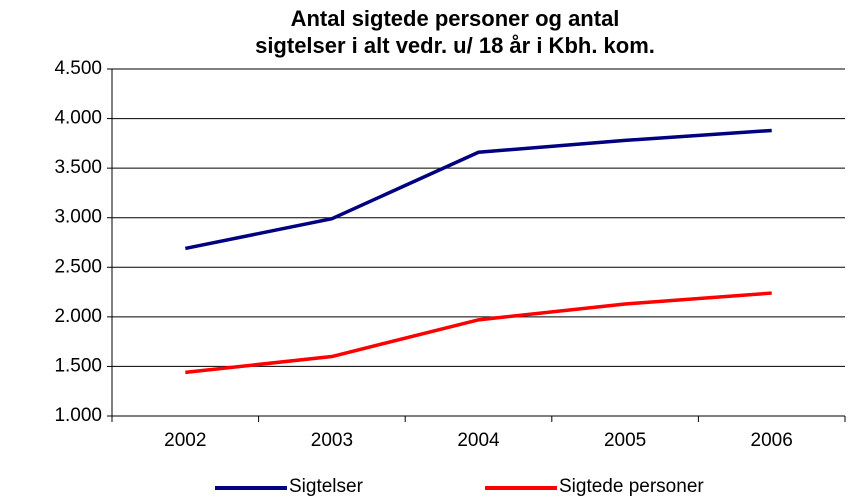  I want to click on x-tick-label: 2002, so click(185, 440).